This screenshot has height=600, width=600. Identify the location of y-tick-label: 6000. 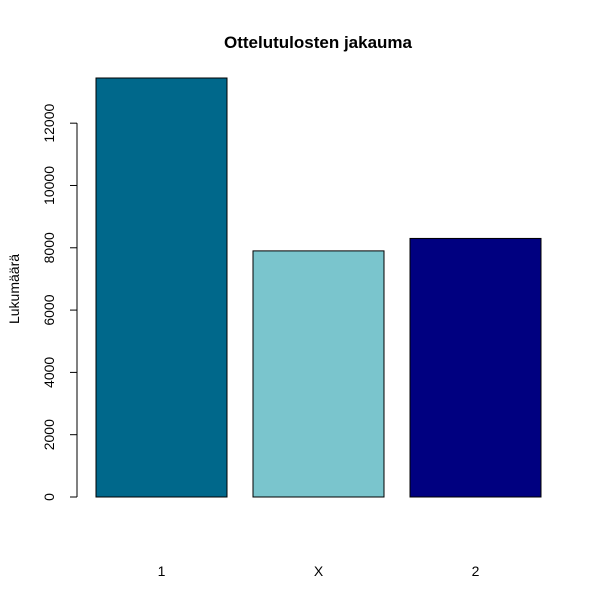
(49, 309).